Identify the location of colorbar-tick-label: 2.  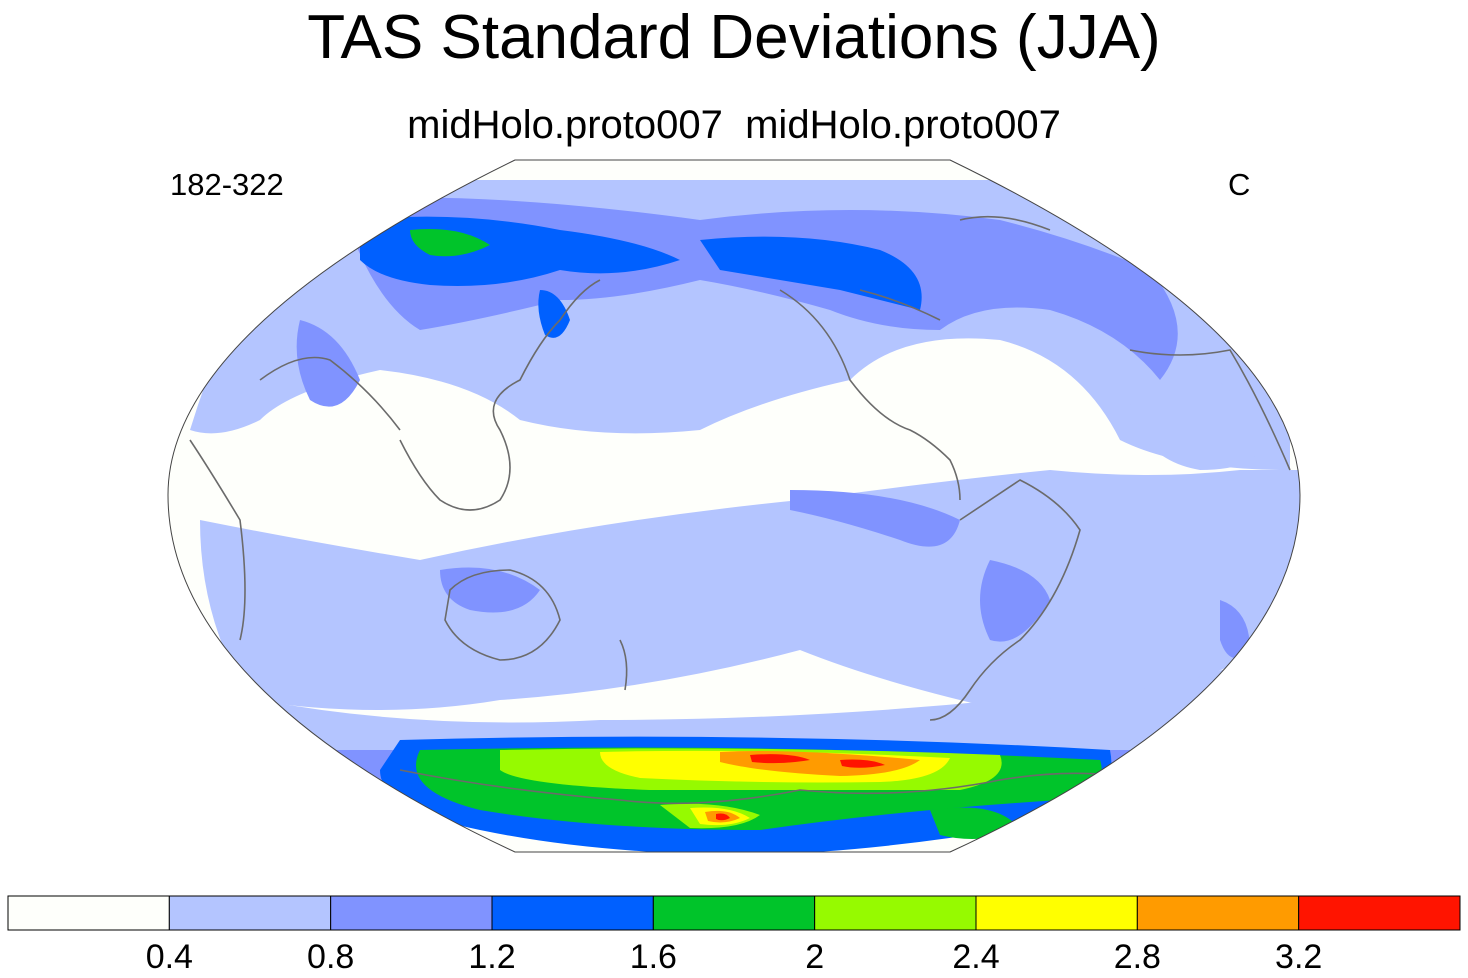
(814, 957).